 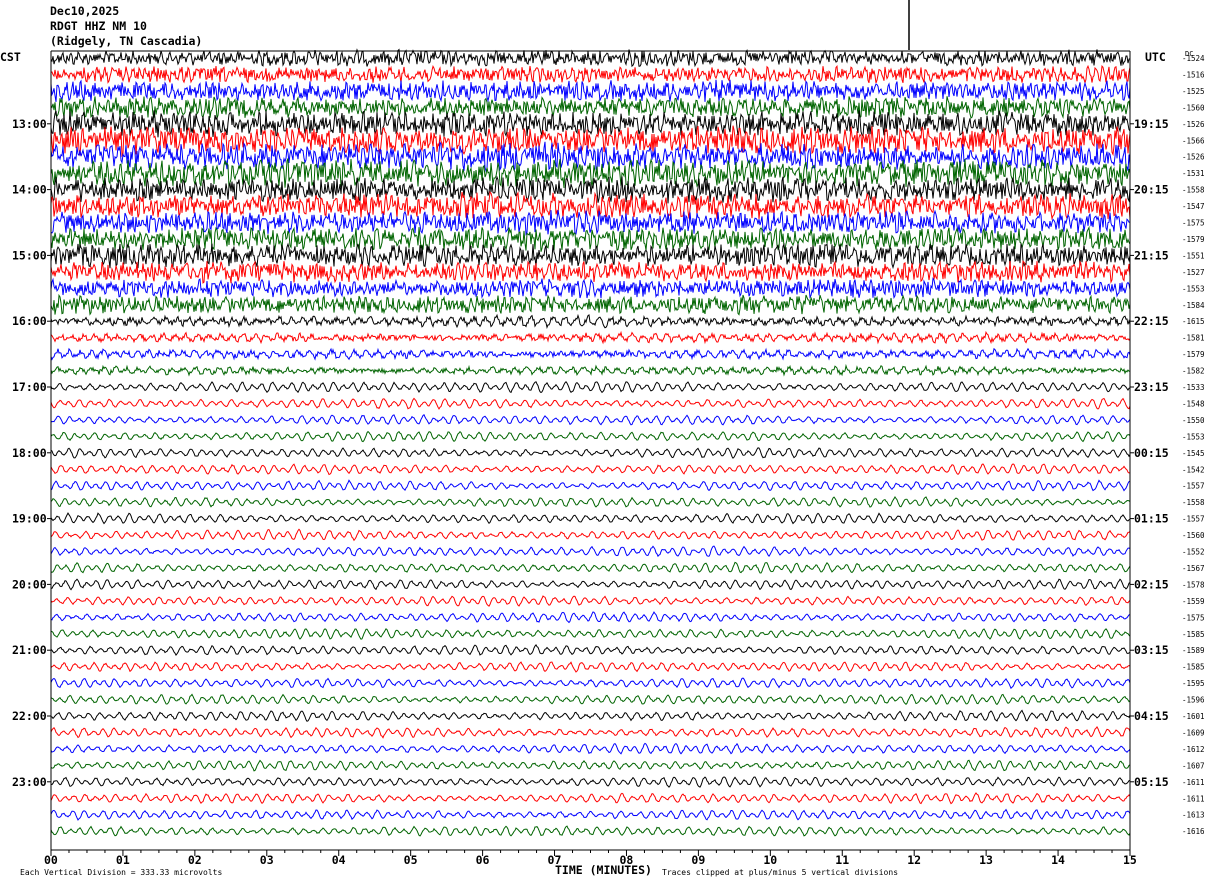 What do you see at coordinates (1193, 749) in the screenshot?
I see `dc-offset-label: -1612` at bounding box center [1193, 749].